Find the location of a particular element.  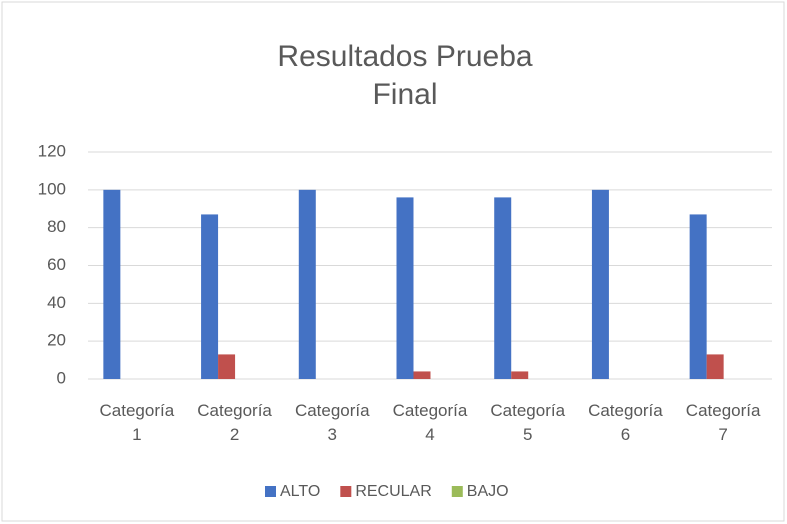

x-tick-label: Categoría 5 is located at coordinates (527, 422).